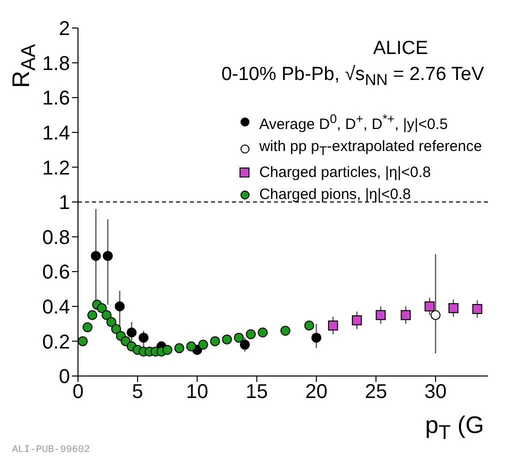  What do you see at coordinates (345, 173) in the screenshot?
I see `legend-label: Charged particles, |η|<0.8` at bounding box center [345, 173].